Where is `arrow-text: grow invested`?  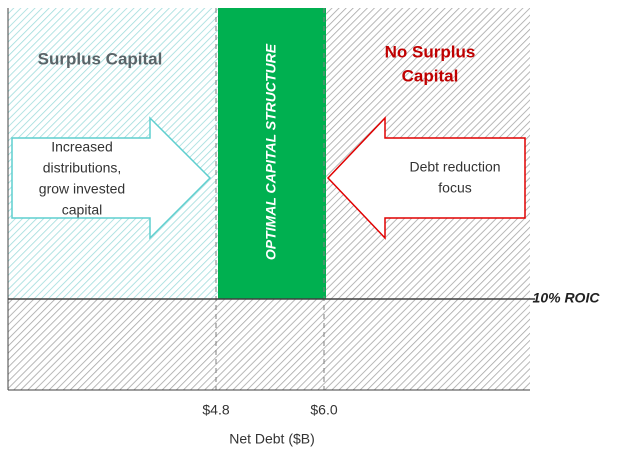
arrow-text: grow invested is located at coordinates (82, 189).